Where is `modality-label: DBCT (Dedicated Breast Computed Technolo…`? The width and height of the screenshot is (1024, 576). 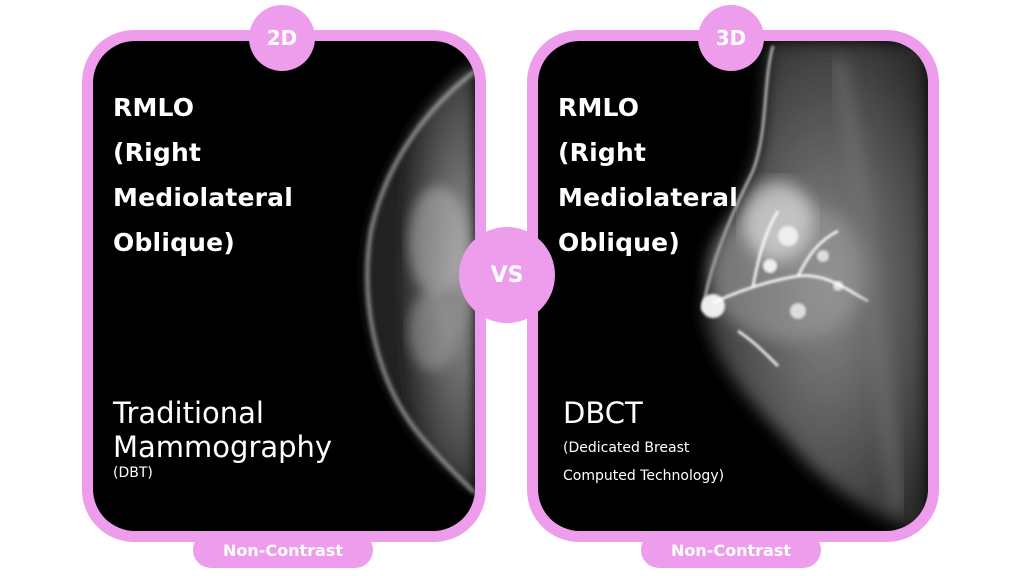
modality-label: DBCT (Dedicated Breast Computed Technolo… is located at coordinates (643, 443).